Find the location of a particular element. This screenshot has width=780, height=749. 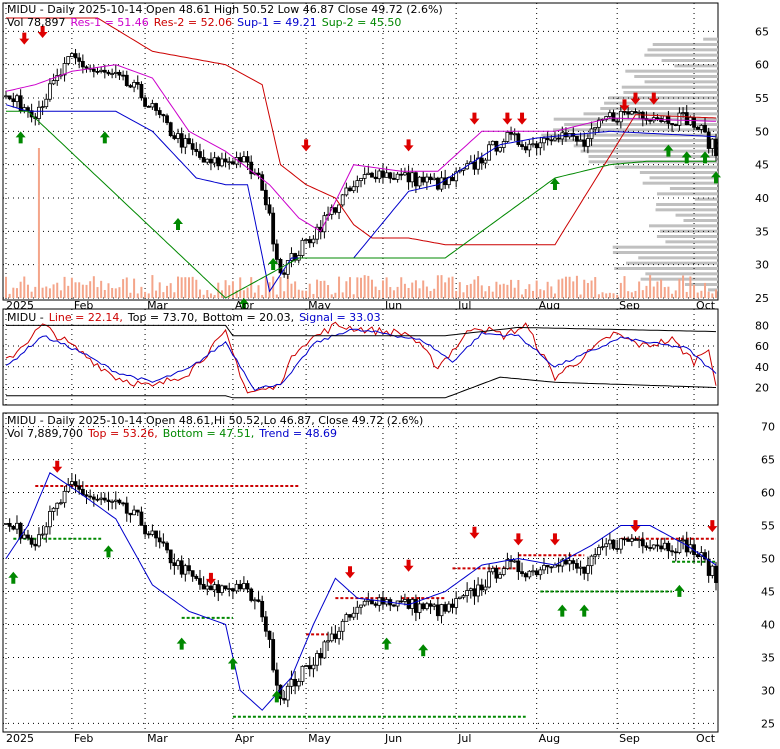

trend-sell-arrow is located at coordinates (57, 466).